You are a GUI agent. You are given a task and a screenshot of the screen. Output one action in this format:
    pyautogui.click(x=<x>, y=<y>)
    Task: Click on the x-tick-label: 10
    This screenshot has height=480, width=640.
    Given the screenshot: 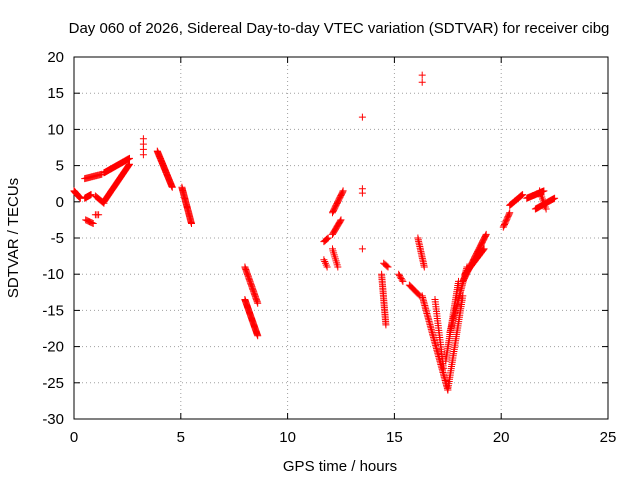 What is the action you would take?
    pyautogui.click(x=287, y=437)
    